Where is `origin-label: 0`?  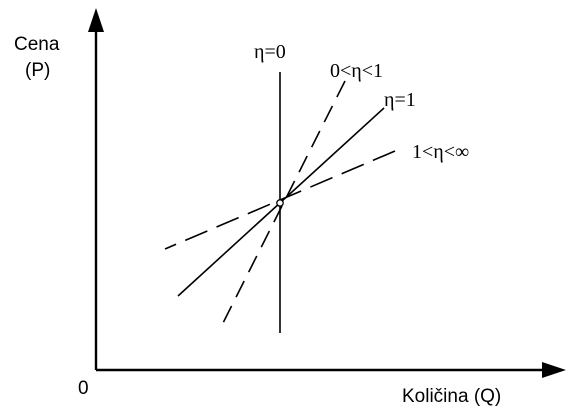
origin-label: 0 is located at coordinates (83, 388).